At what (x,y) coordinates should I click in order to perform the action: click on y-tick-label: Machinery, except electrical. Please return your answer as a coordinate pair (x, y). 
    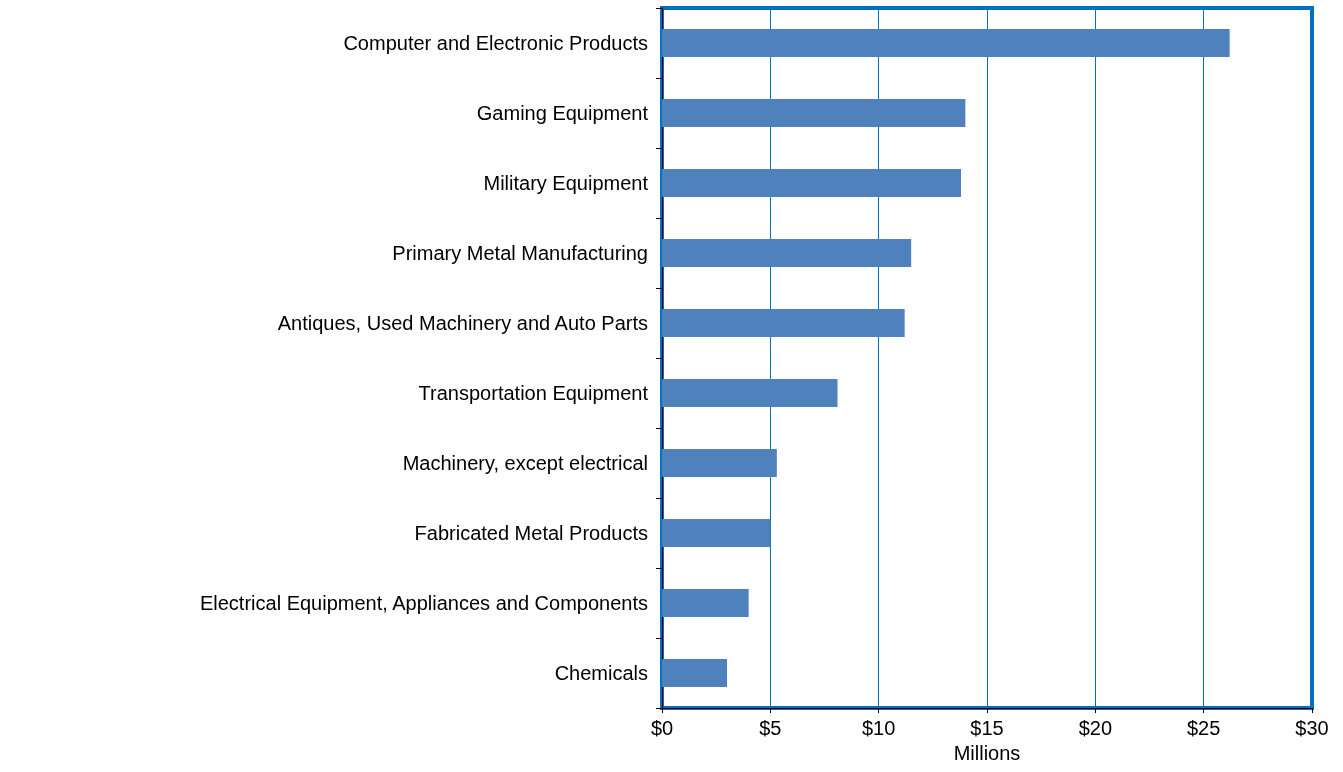
    Looking at the image, I should click on (525, 463).